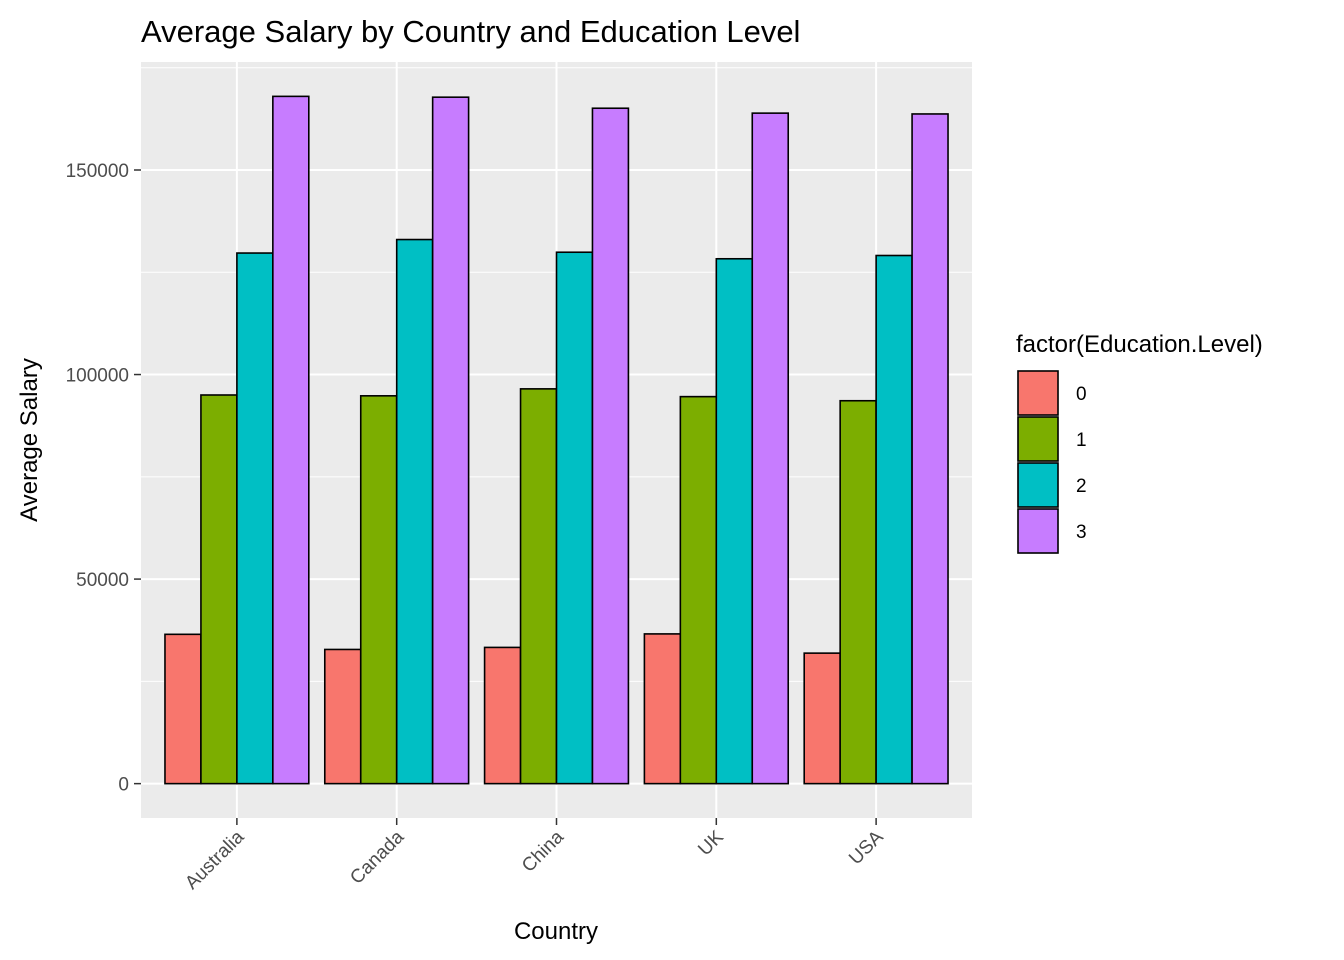 The height and width of the screenshot is (960, 1344). I want to click on x-tick-label: UK, so click(711, 843).